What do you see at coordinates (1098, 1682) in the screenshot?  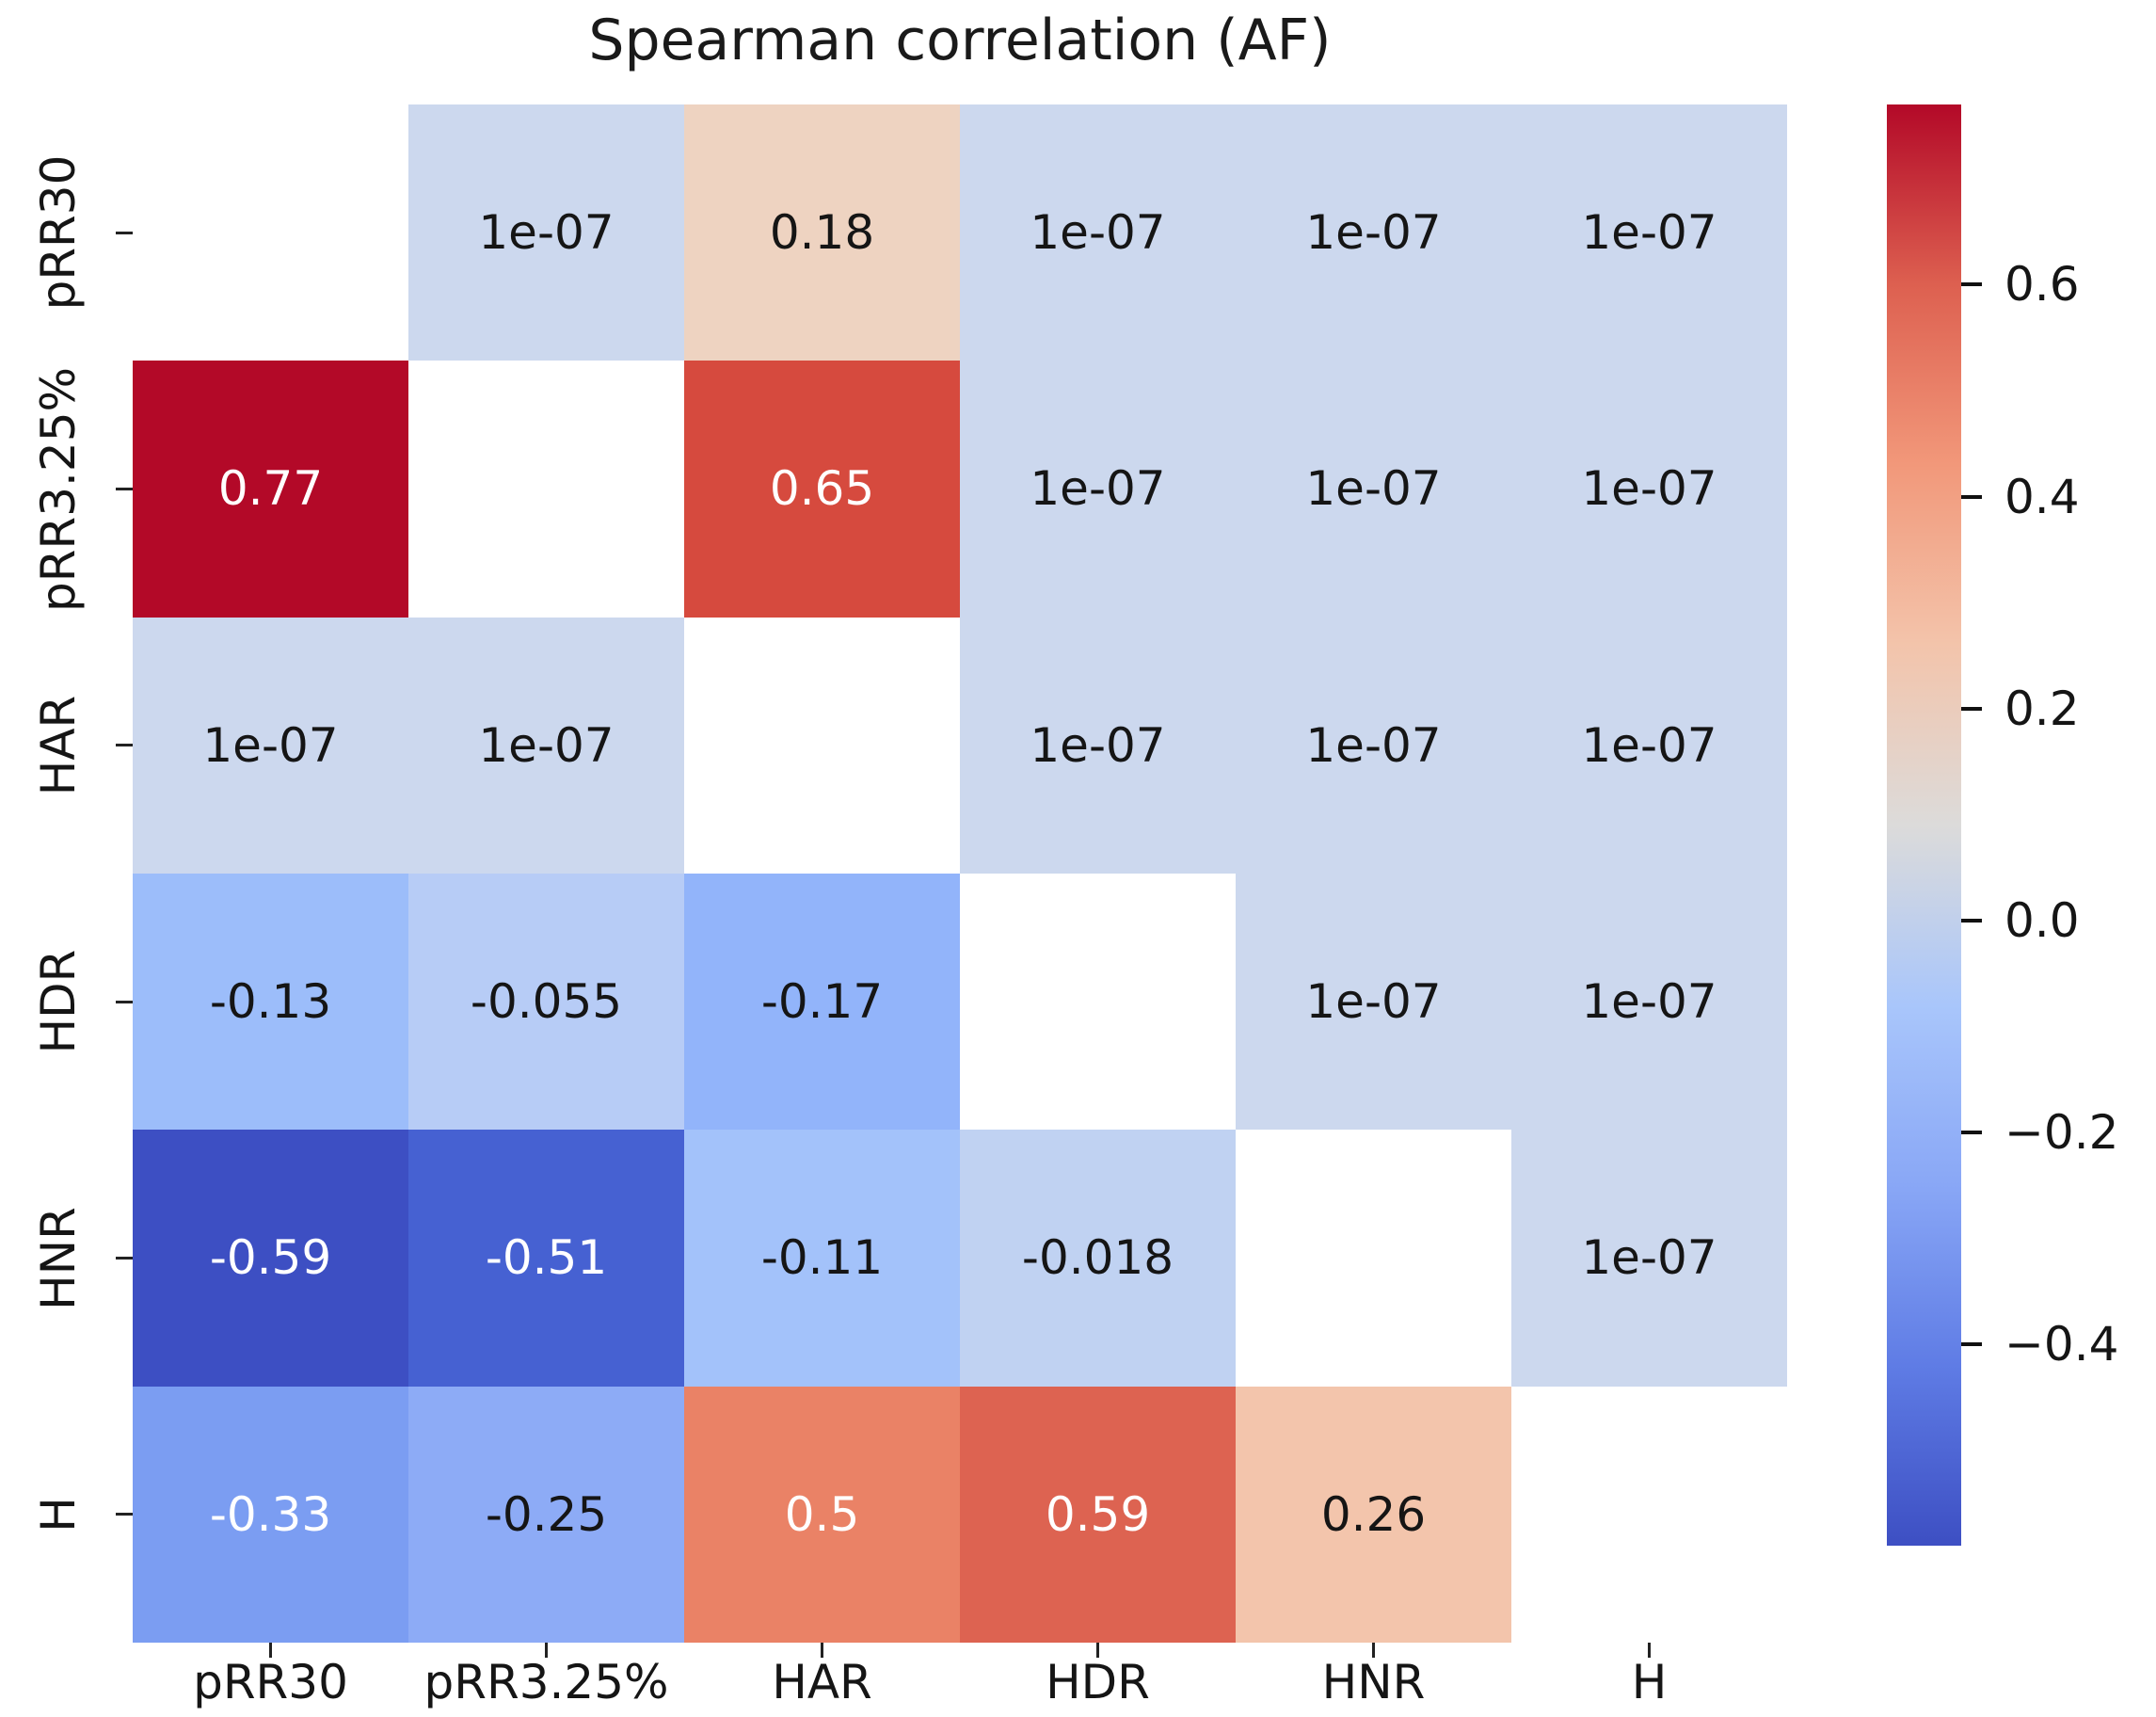 I see `x-tick-label: HDR` at bounding box center [1098, 1682].